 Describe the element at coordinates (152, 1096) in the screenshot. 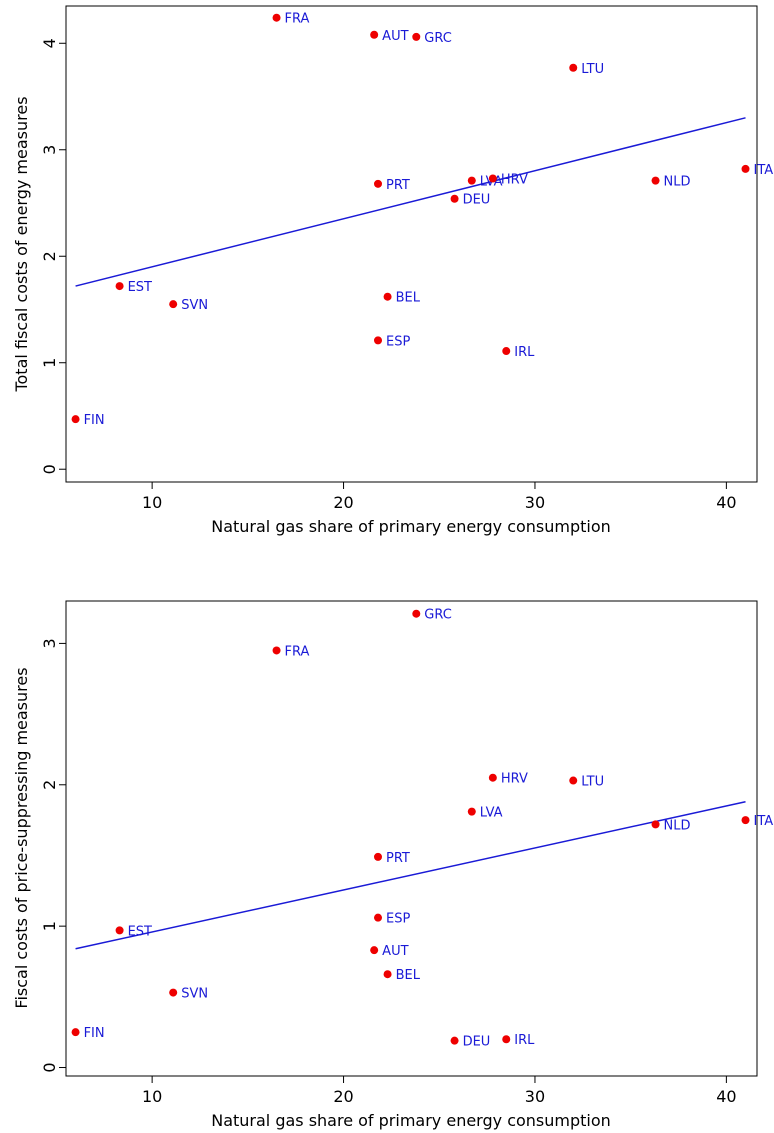

I see `chart-2-x-tick-label: 10` at that location.